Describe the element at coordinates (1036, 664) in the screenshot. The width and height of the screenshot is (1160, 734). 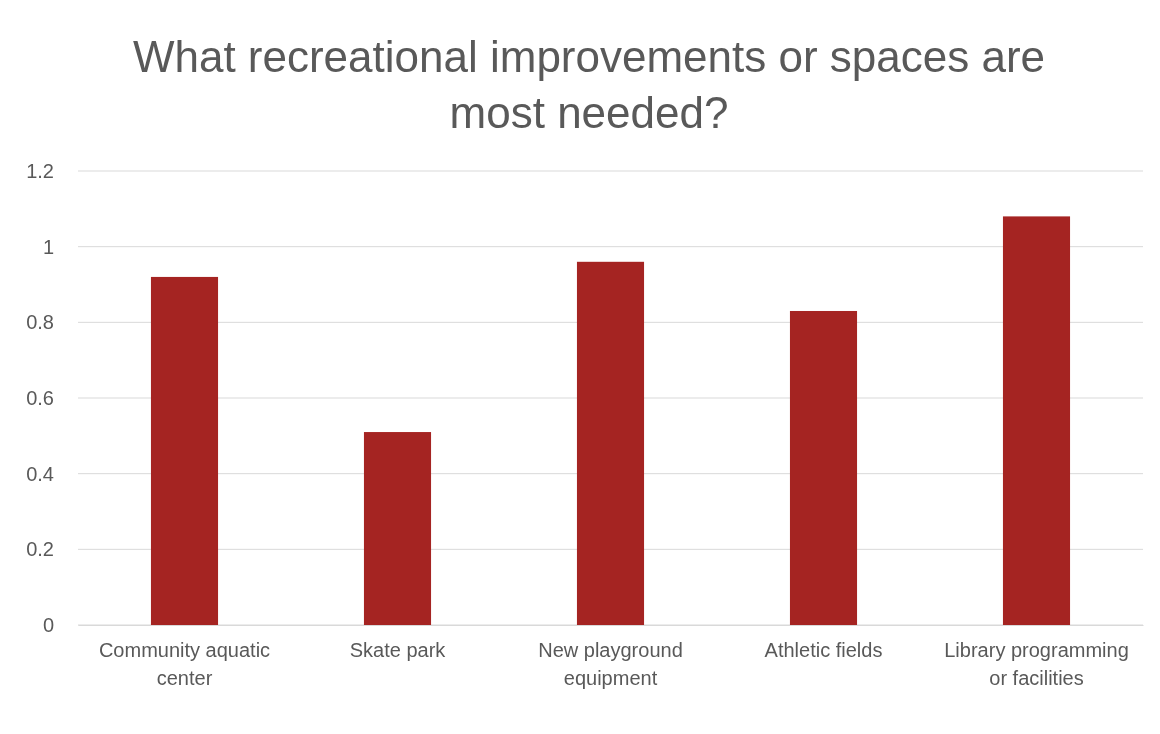
I see `x-tick-label: Library programming or facilities` at that location.